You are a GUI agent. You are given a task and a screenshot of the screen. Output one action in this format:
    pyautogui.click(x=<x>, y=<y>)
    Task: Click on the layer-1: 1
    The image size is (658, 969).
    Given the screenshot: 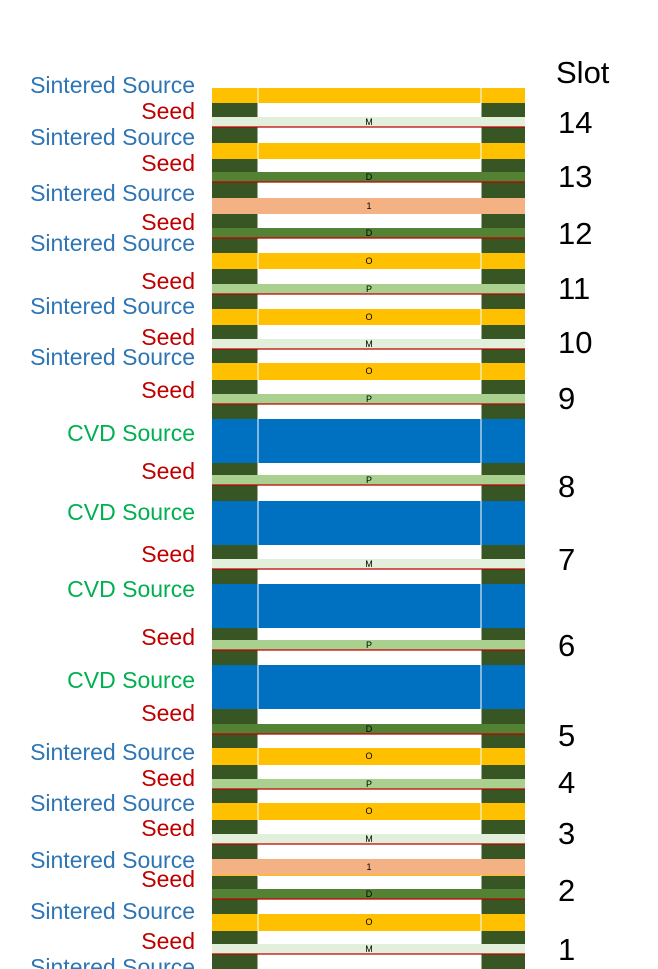 What is the action you would take?
    pyautogui.click(x=368, y=206)
    